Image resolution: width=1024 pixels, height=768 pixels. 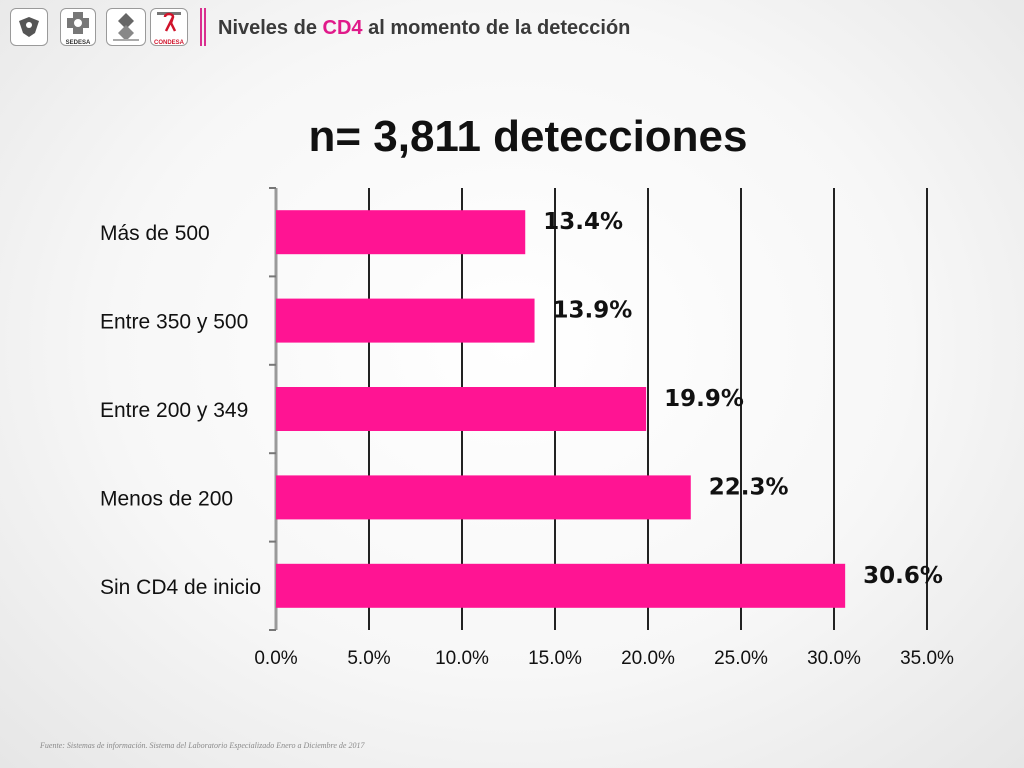 I want to click on clinic-logo-icon, so click(x=126, y=27).